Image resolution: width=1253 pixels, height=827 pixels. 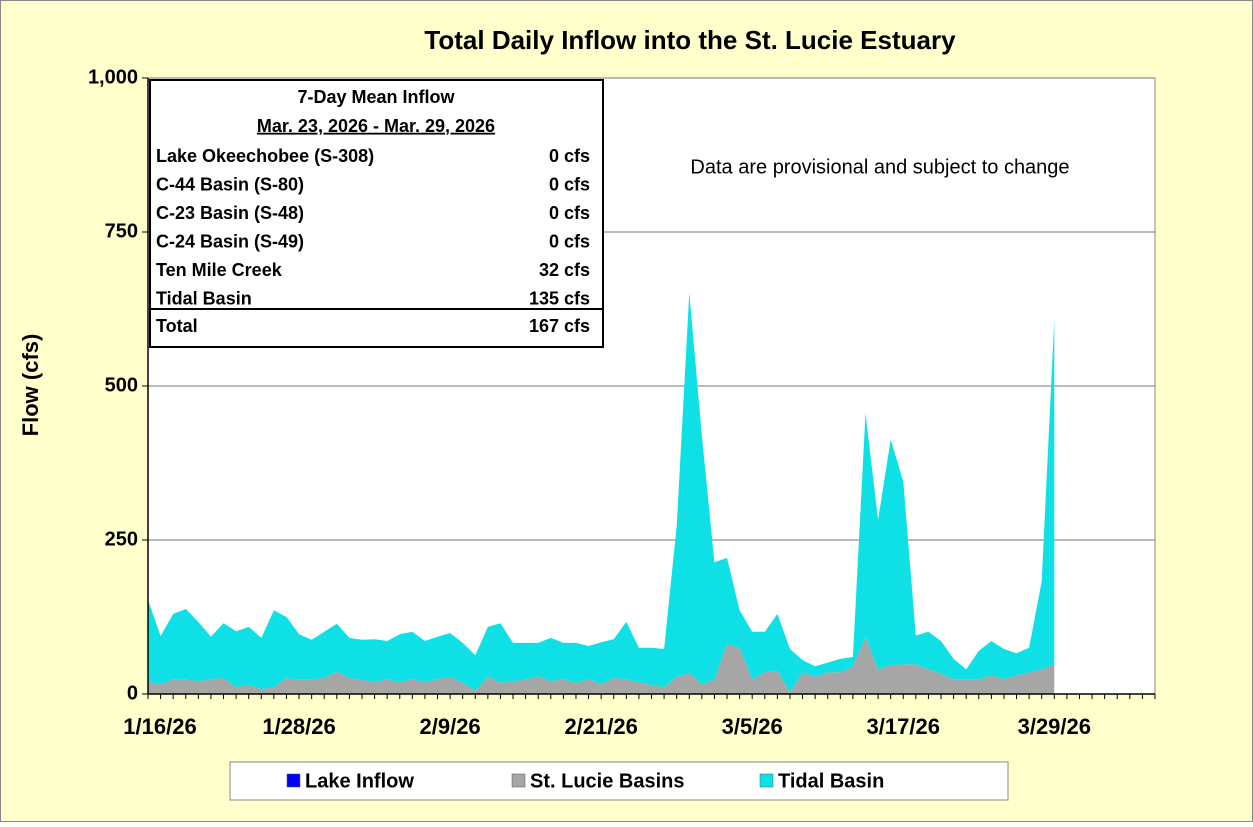 I want to click on legend-label: Tidal Basin, so click(x=831, y=781).